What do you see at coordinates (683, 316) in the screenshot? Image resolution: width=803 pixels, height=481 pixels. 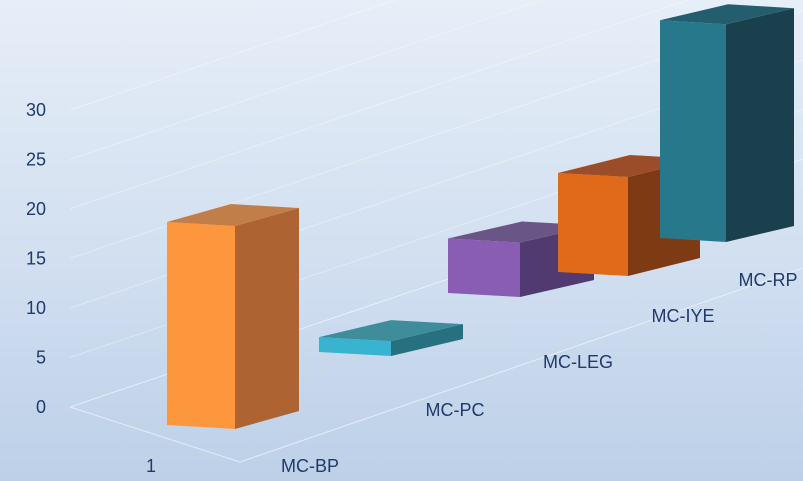 I see `series-label: MC-IYE` at bounding box center [683, 316].